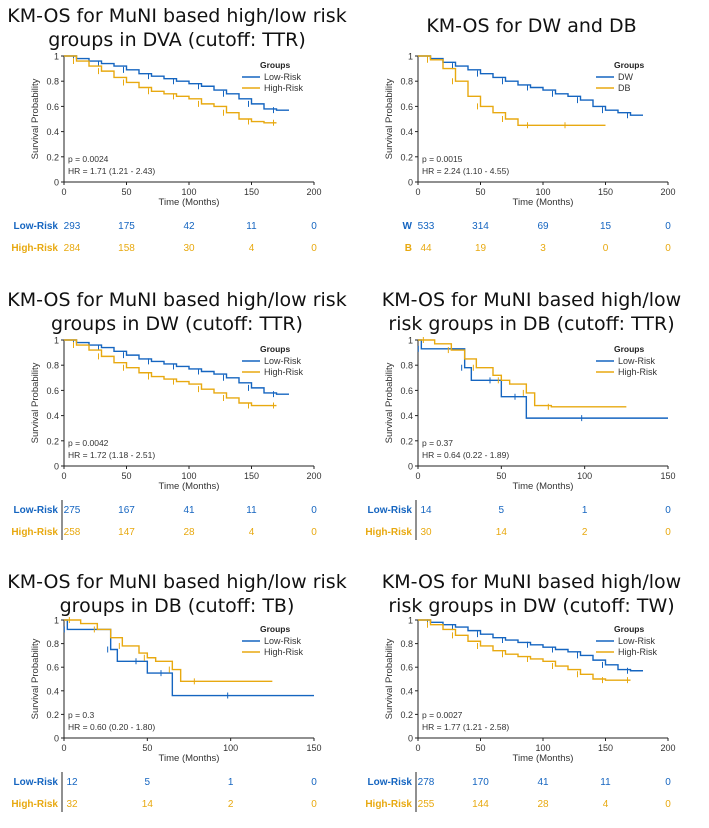 Image resolution: width=709 pixels, height=828 pixels. I want to click on p-value-text: p = 0.37, so click(437, 443).